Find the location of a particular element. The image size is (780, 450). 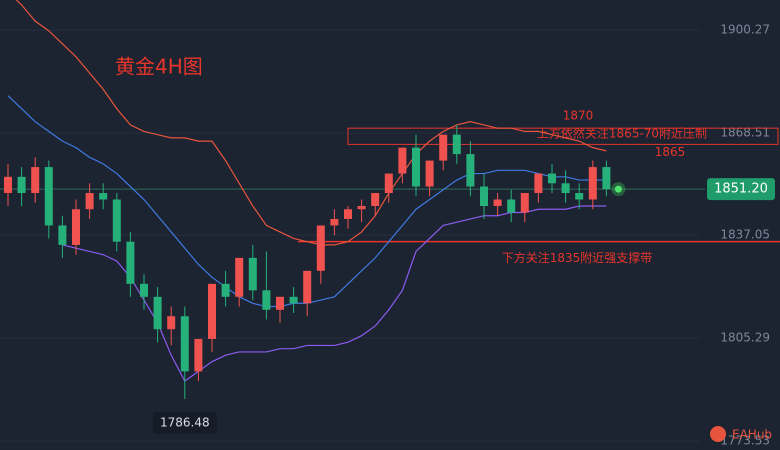

resistance-zone is located at coordinates (563, 136).